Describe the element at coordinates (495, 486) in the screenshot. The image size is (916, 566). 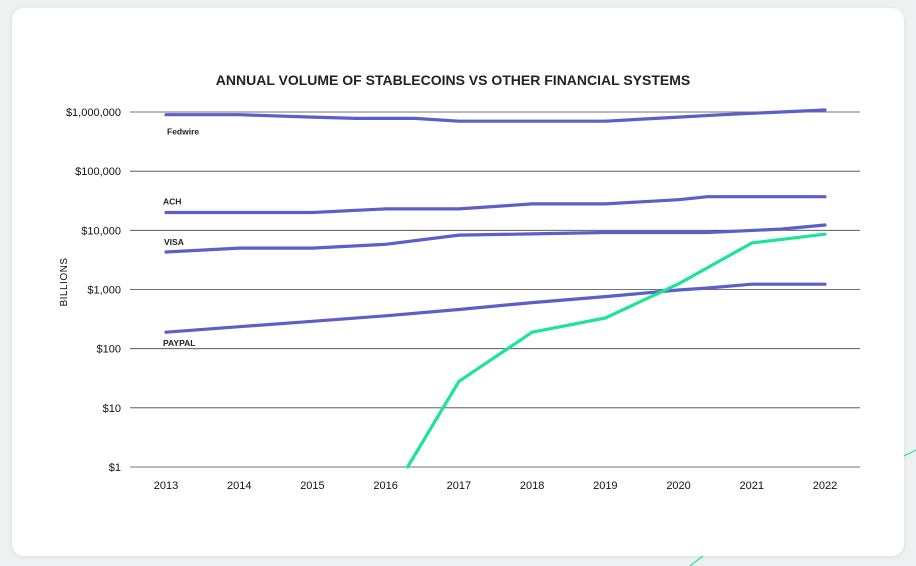
I see `x-tick-labels: 2013 2014 2015 2016 2017 2018 2019 2020 2021 2022` at that location.